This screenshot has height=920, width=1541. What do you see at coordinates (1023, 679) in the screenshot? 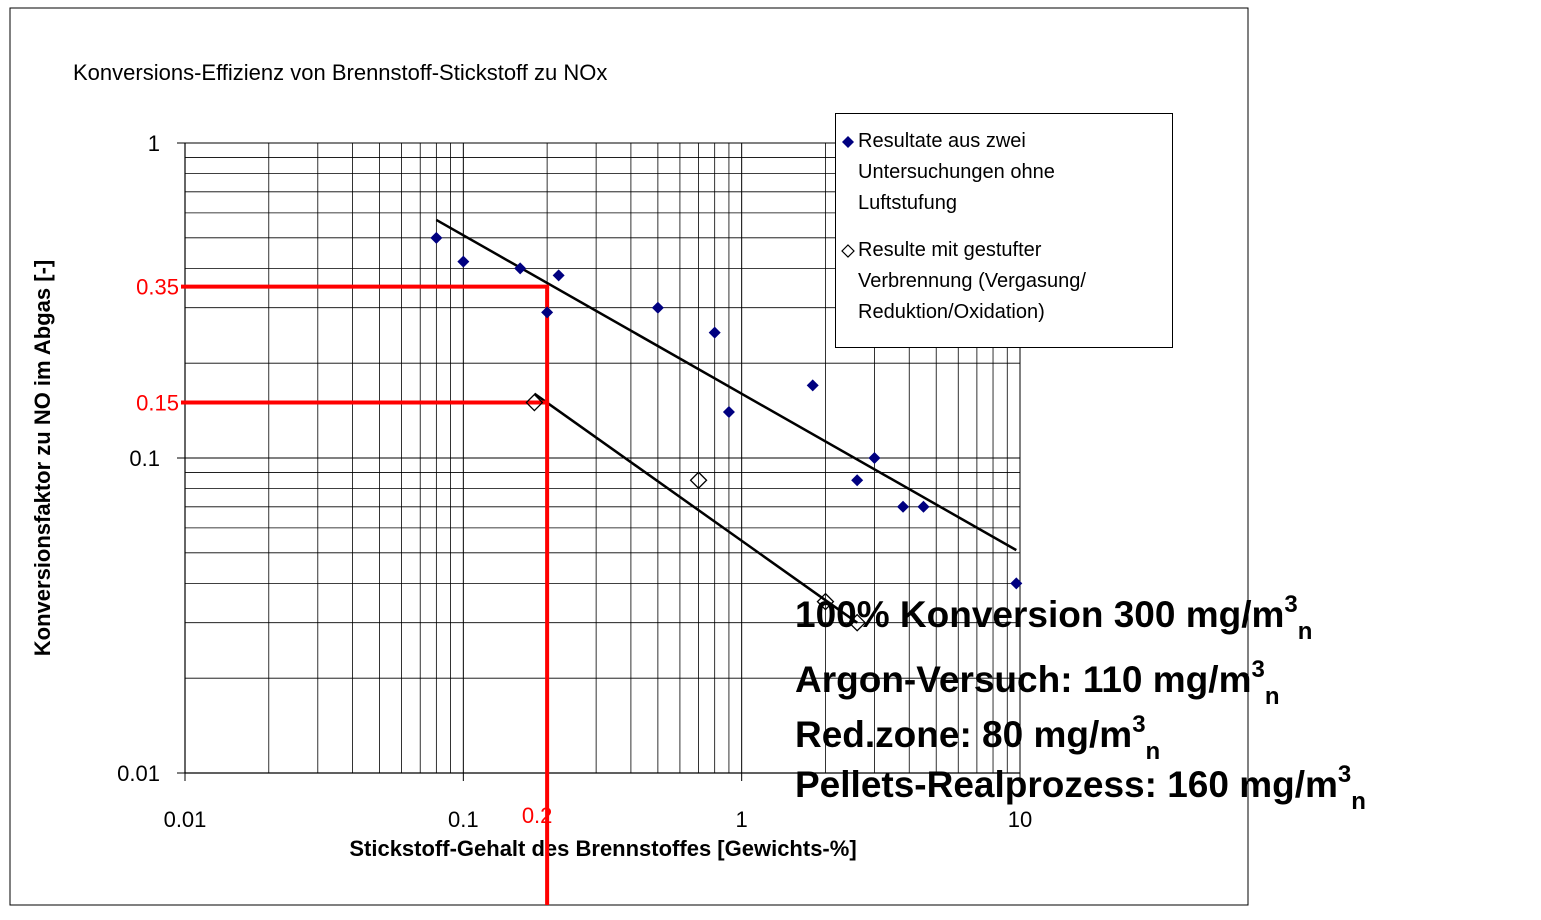
I see `annotation-text: Argon-Versuch: 110 mg/m` at bounding box center [1023, 679].